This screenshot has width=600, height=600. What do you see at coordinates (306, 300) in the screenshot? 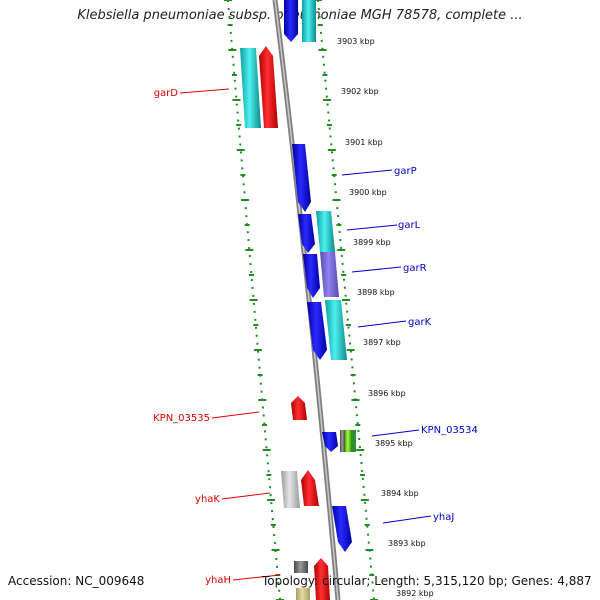
I see `backbone-highlight` at bounding box center [306, 300].